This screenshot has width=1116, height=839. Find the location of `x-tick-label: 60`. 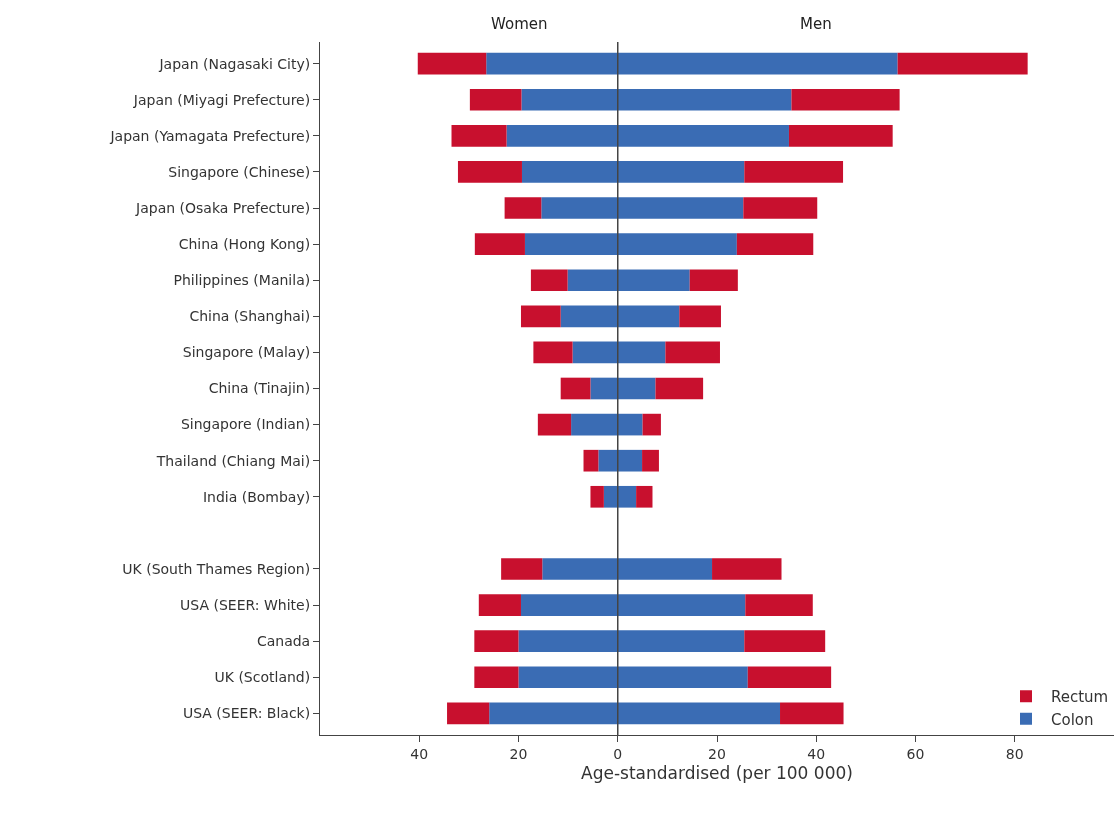

x-tick-label: 60 is located at coordinates (915, 753).